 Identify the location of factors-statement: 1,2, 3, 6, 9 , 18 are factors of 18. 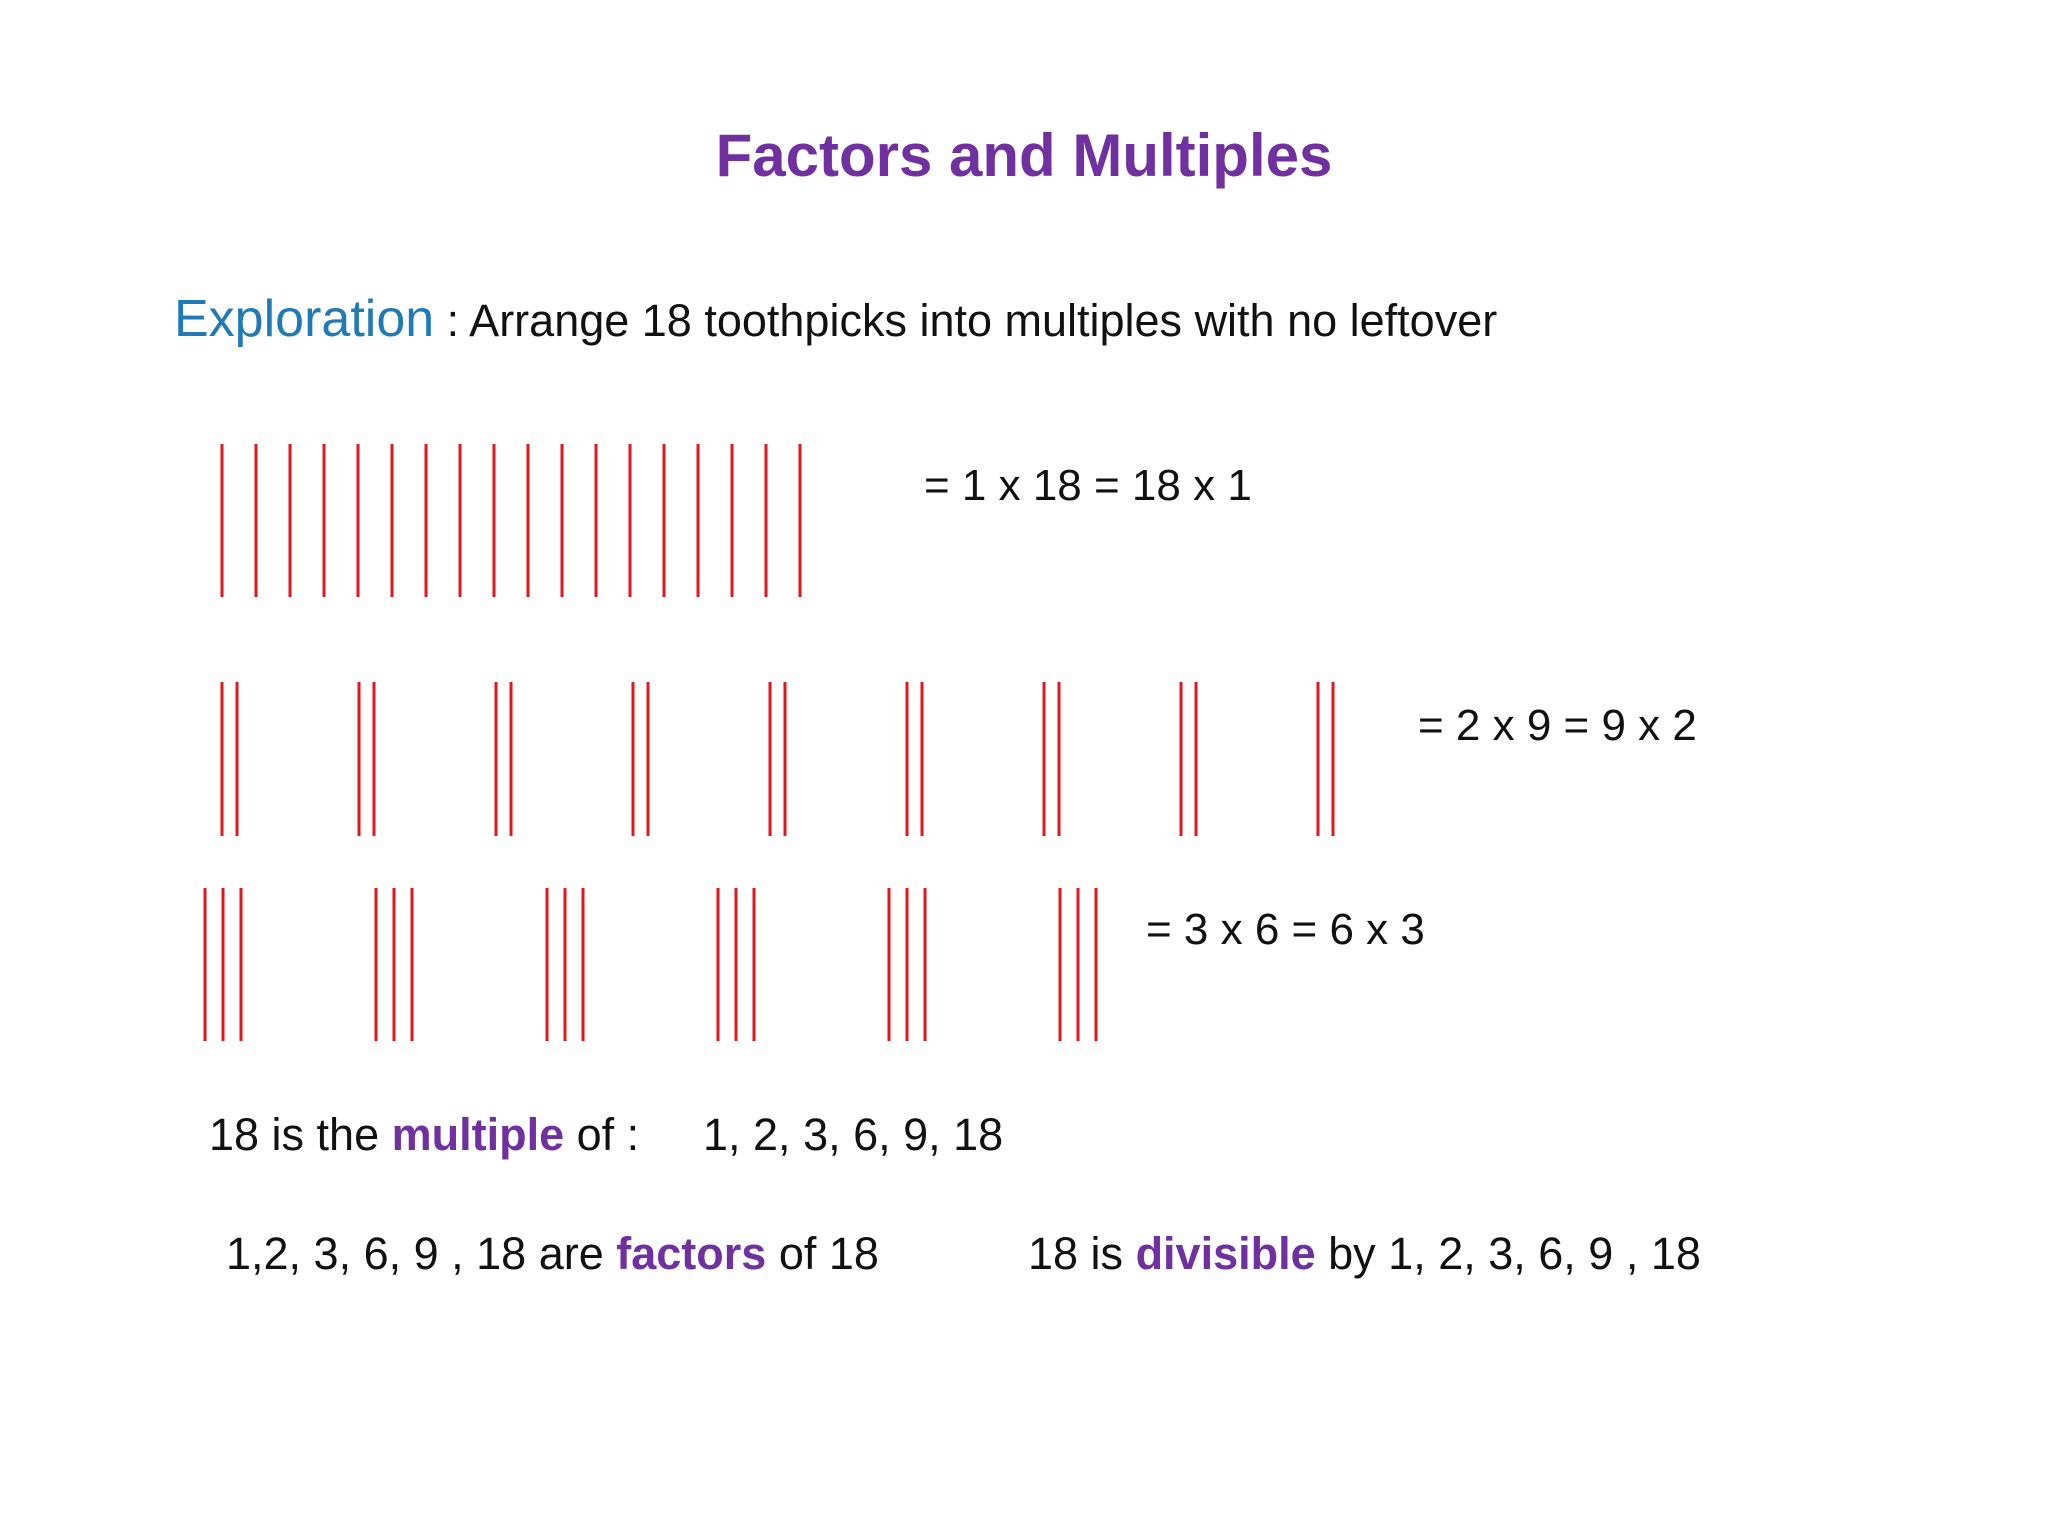
(552, 1254).